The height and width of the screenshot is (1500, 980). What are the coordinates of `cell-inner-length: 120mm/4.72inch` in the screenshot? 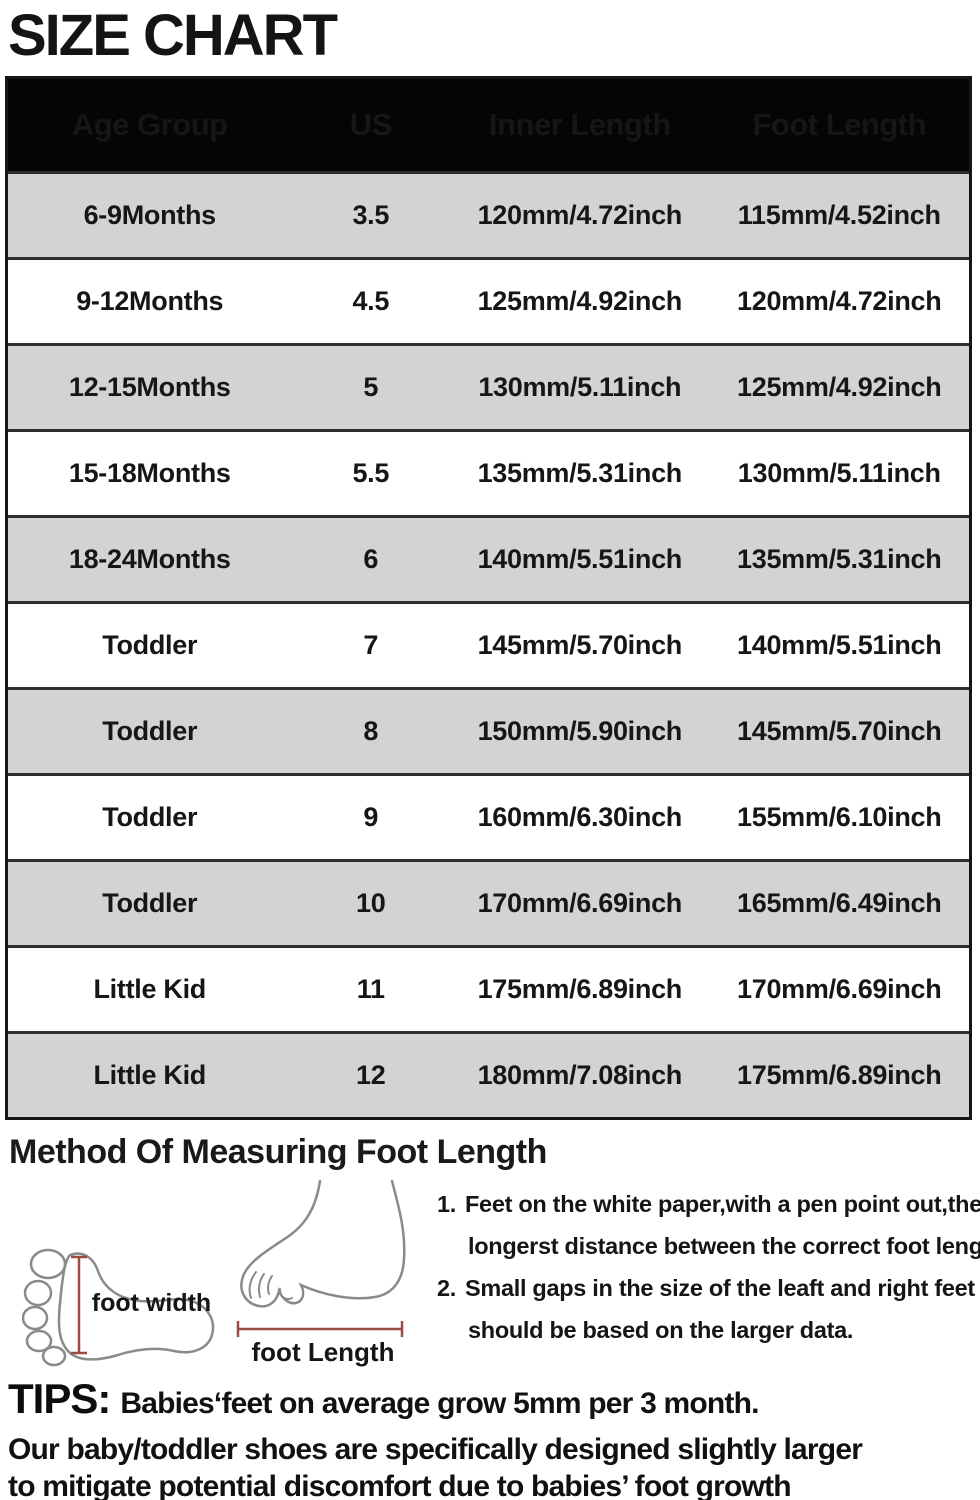 It's located at (580, 215).